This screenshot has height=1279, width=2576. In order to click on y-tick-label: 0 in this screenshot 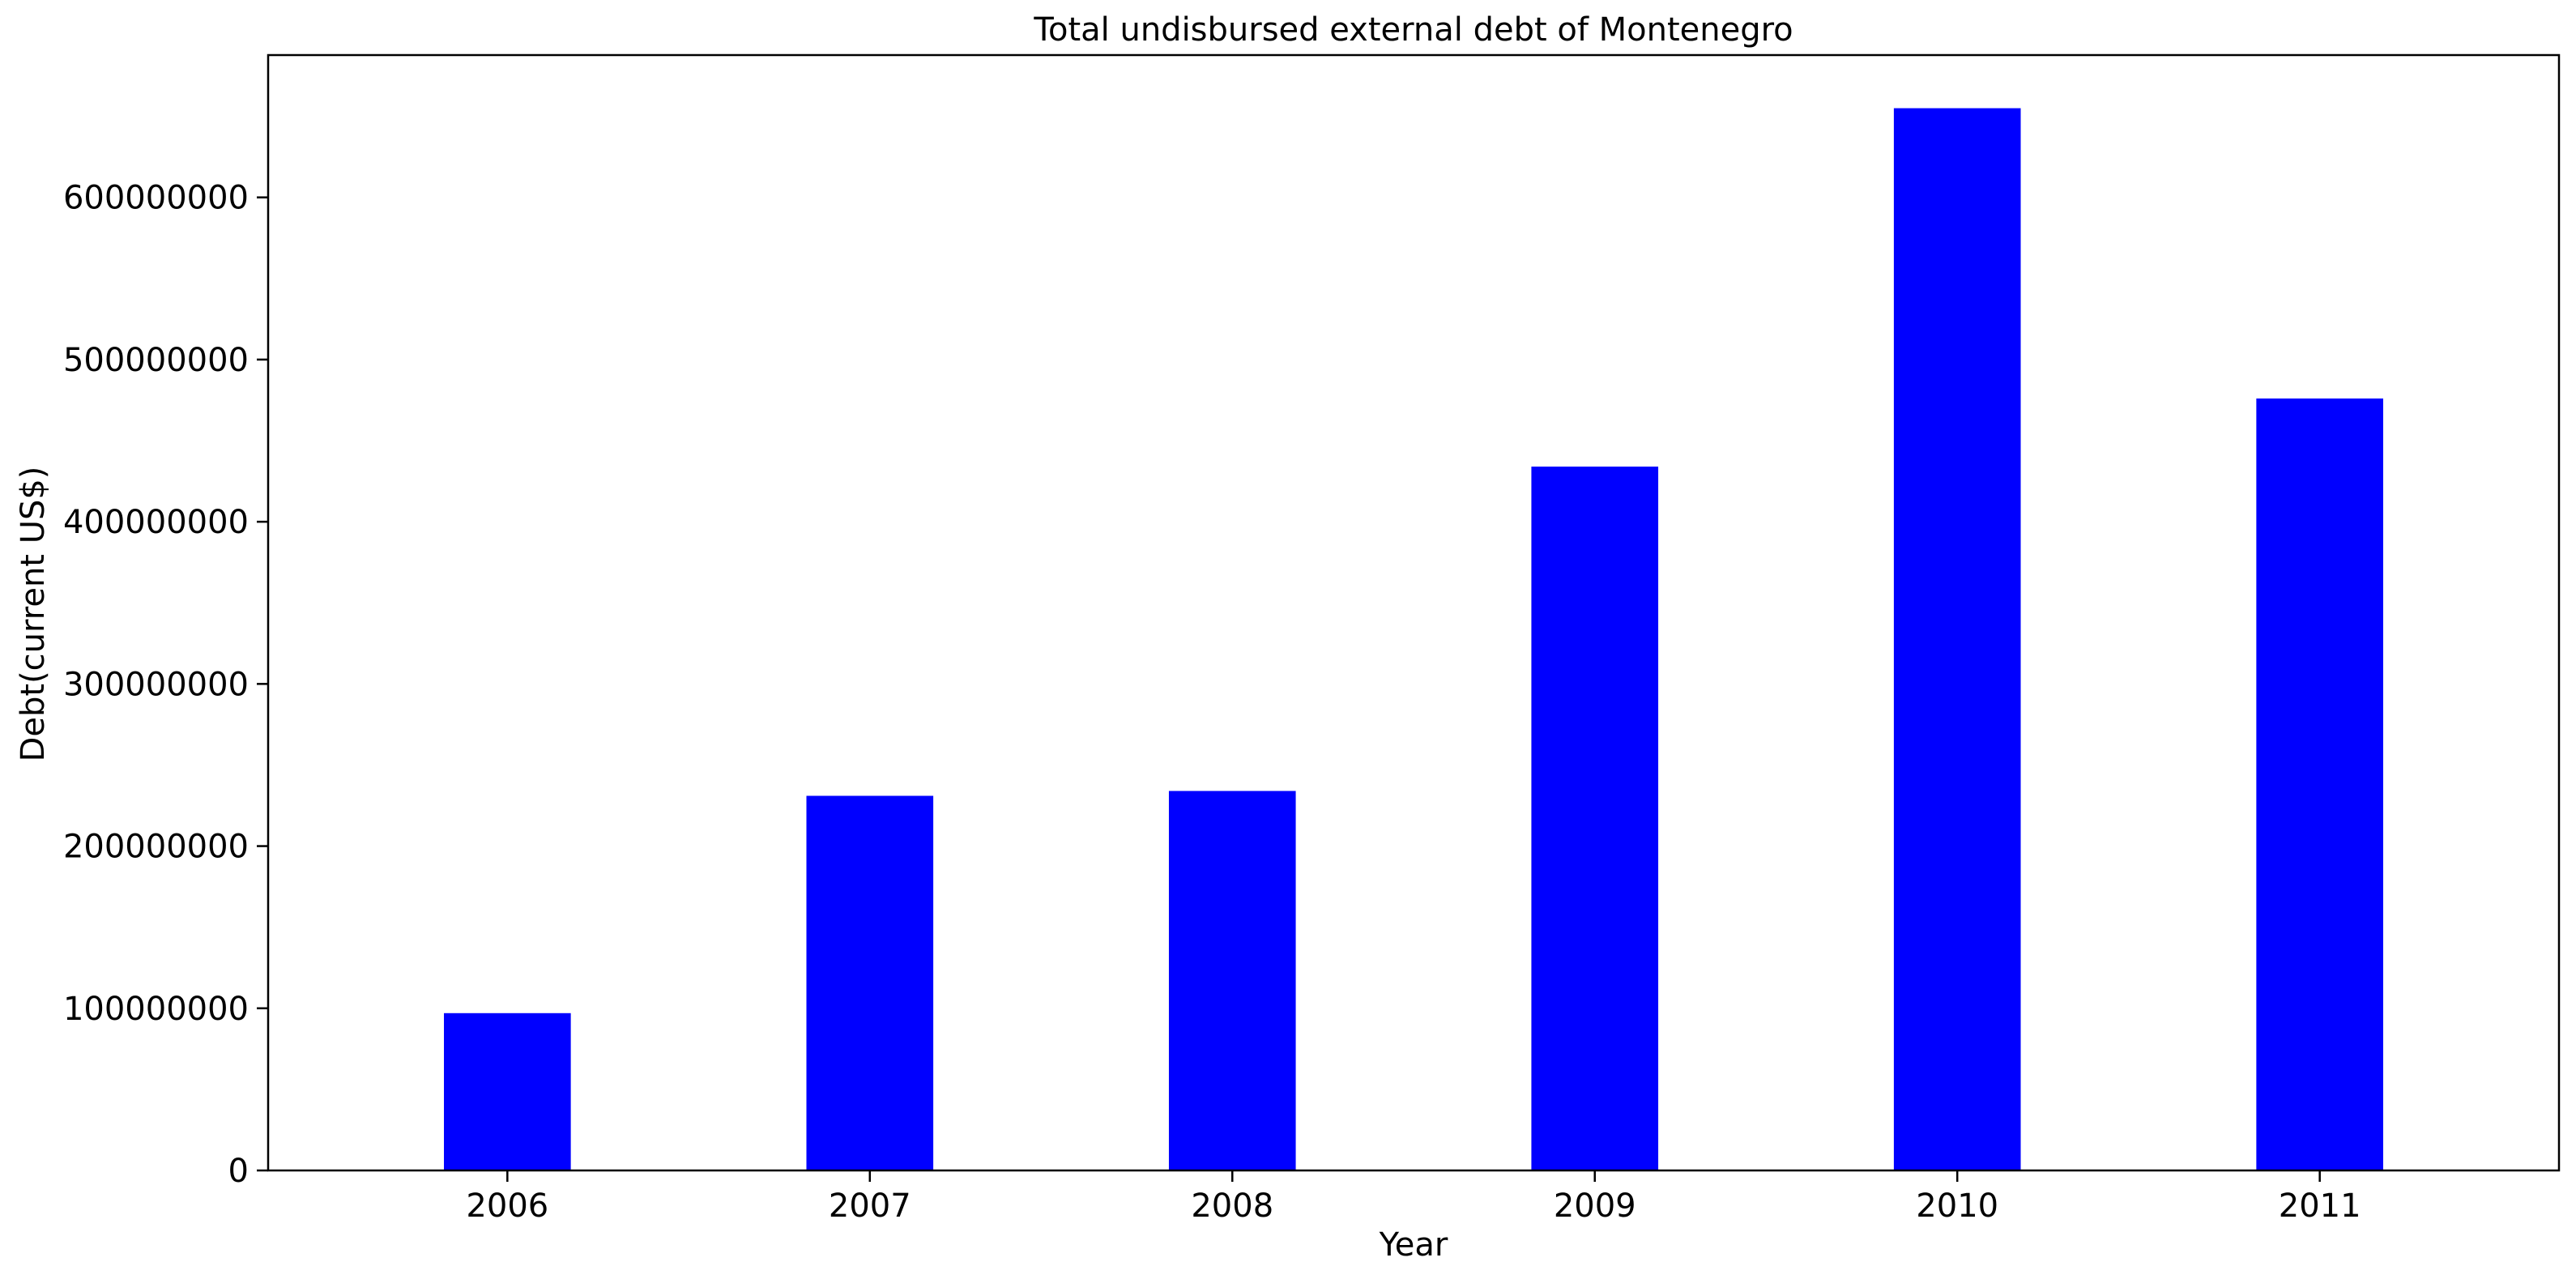, I will do `click(239, 1171)`.